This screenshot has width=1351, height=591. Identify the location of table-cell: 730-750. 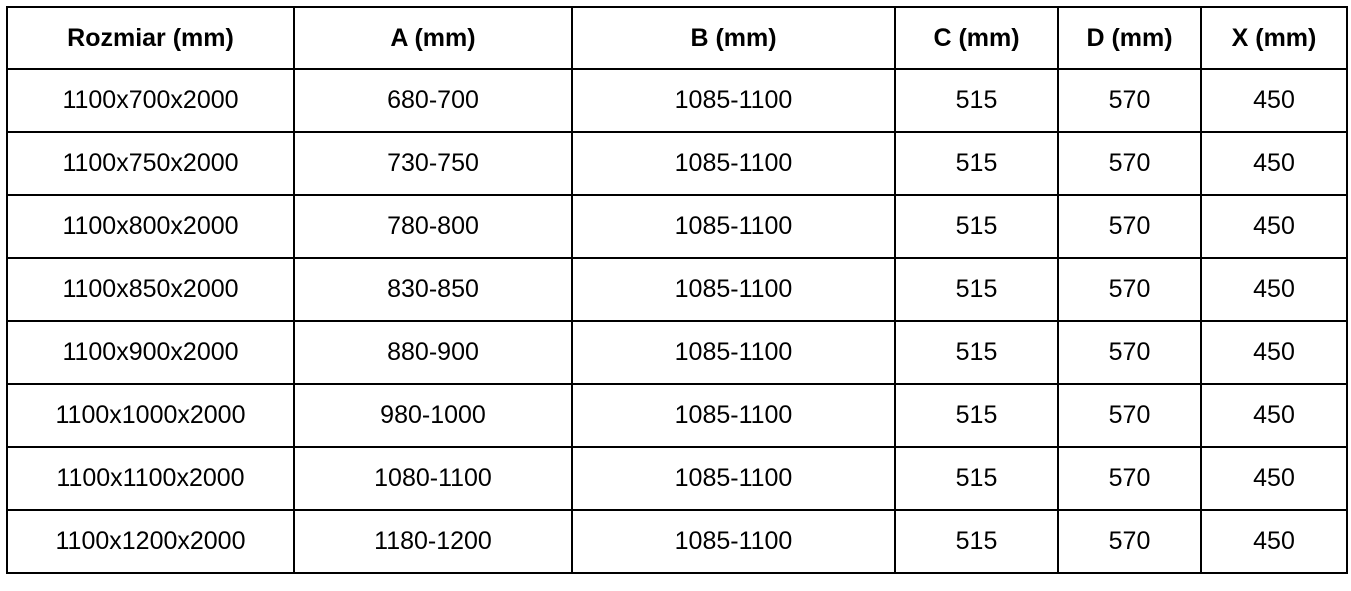
(433, 163).